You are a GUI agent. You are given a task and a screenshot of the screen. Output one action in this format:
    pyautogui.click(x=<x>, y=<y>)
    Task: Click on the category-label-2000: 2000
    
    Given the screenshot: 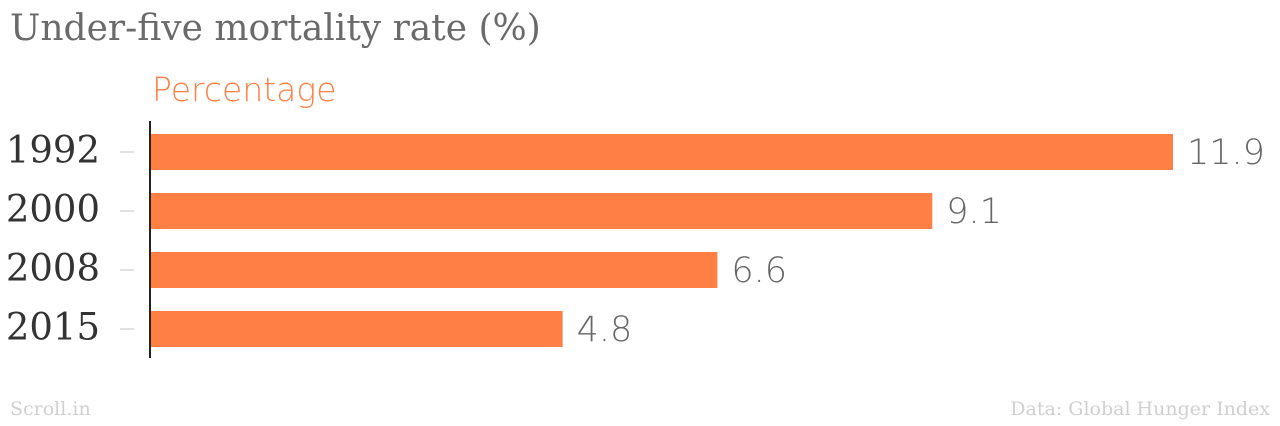 What is the action you would take?
    pyautogui.click(x=53, y=209)
    